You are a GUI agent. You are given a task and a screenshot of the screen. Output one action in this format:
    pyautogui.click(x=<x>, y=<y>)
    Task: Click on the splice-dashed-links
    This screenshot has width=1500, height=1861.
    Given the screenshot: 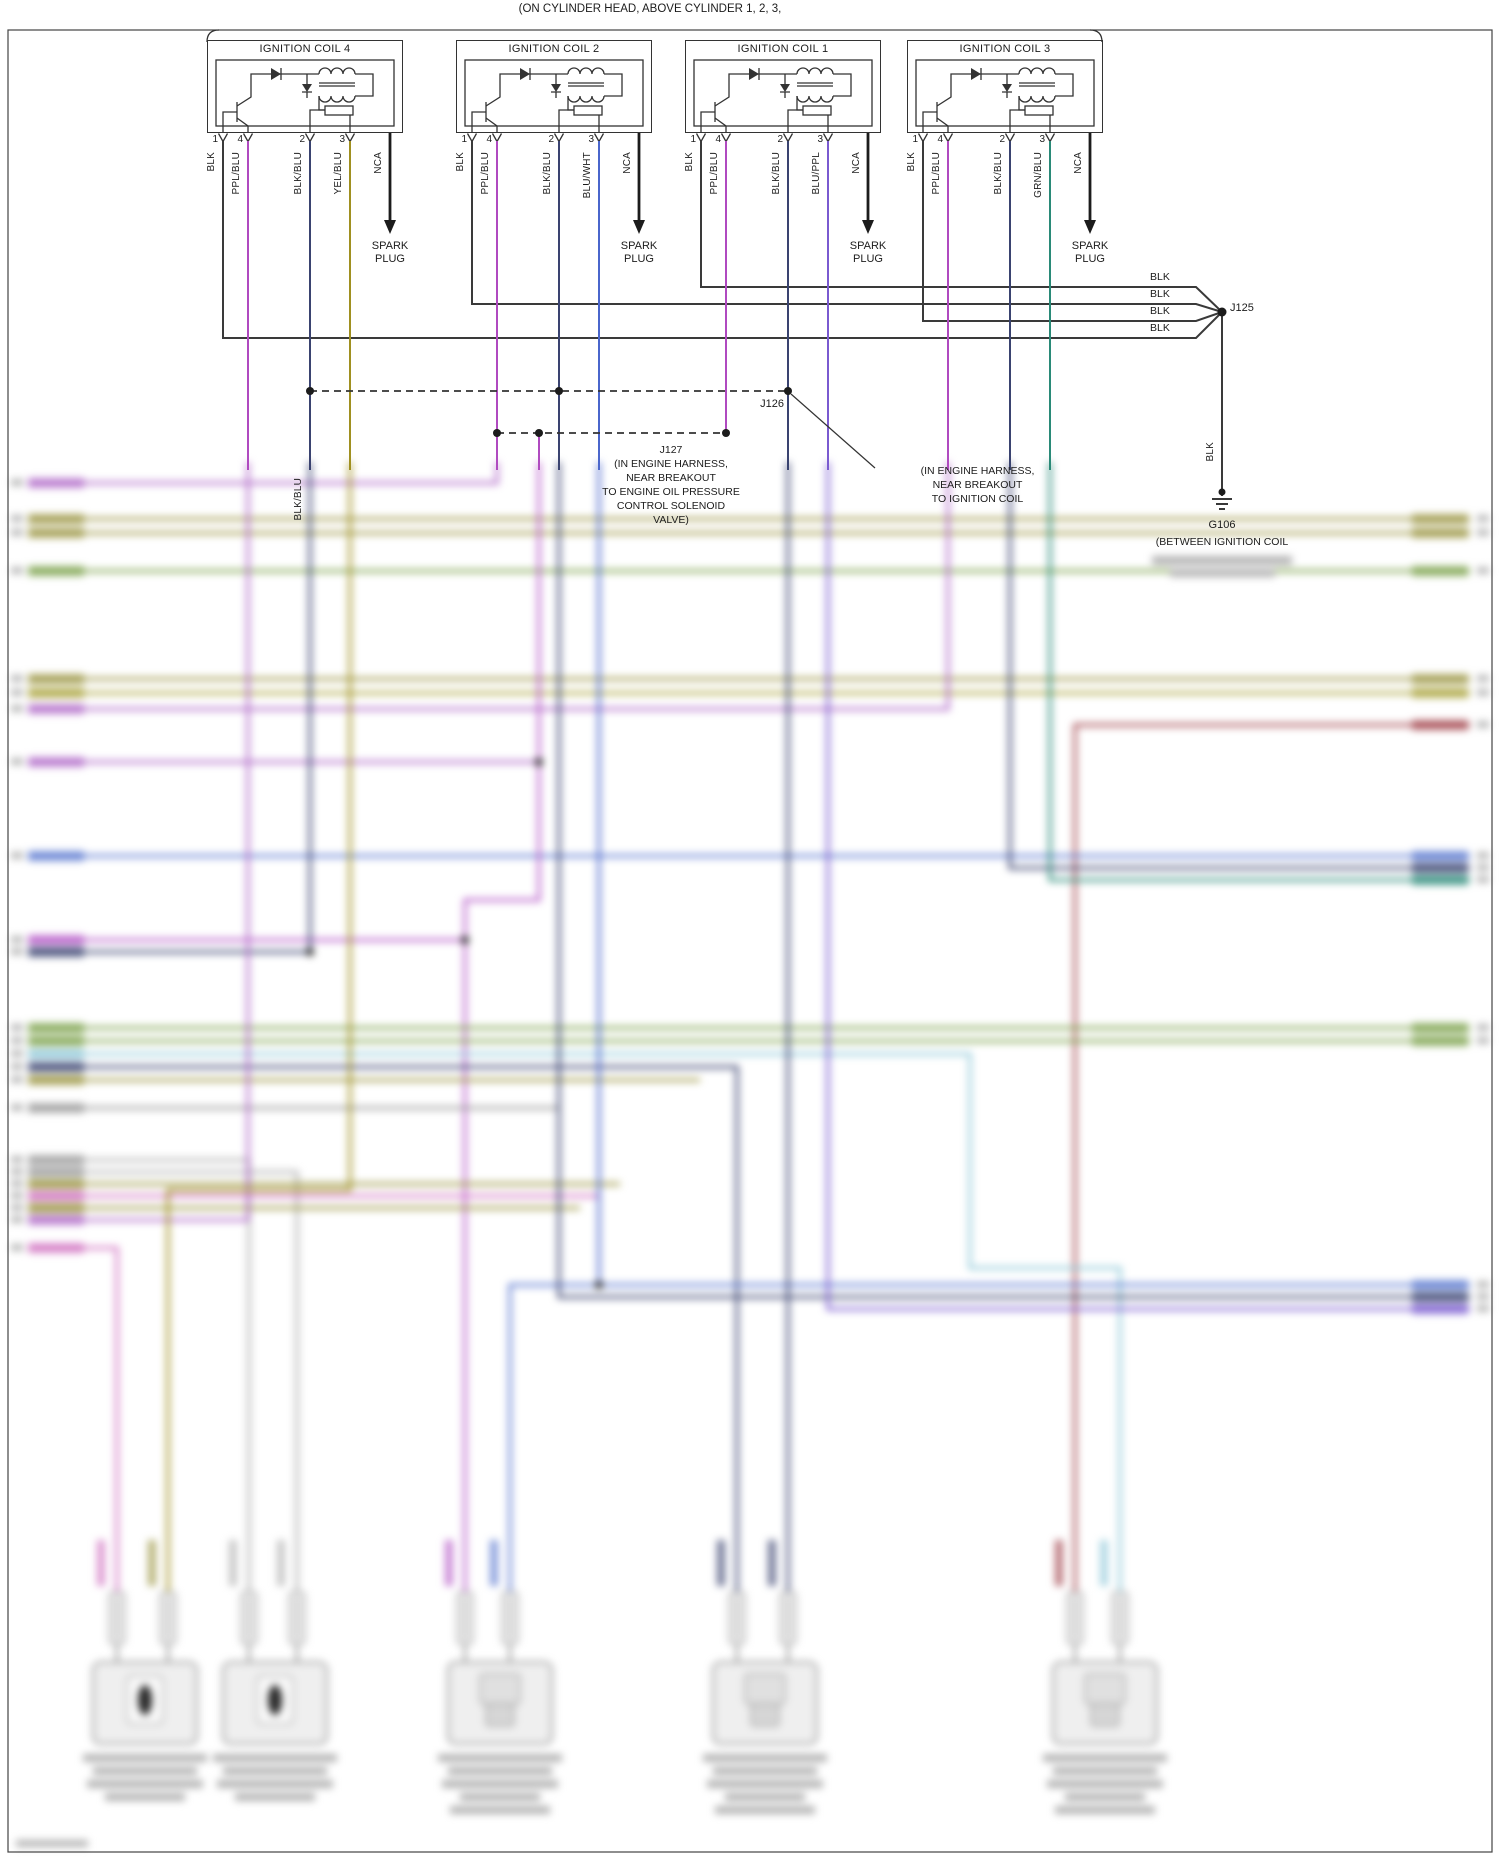 What is the action you would take?
    pyautogui.click(x=549, y=412)
    